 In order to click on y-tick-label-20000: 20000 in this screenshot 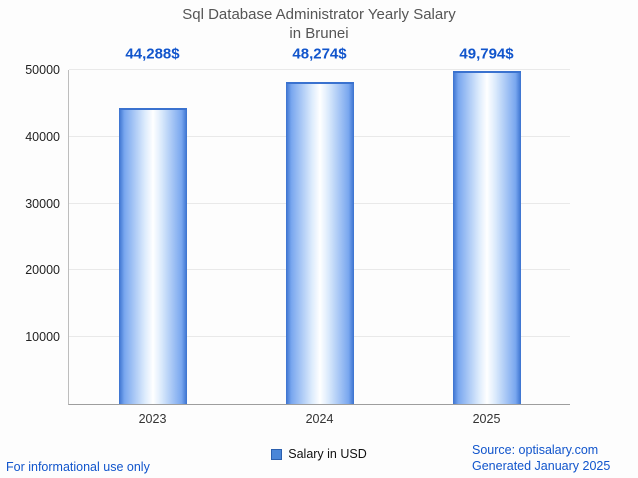, I will do `click(42, 270)`.